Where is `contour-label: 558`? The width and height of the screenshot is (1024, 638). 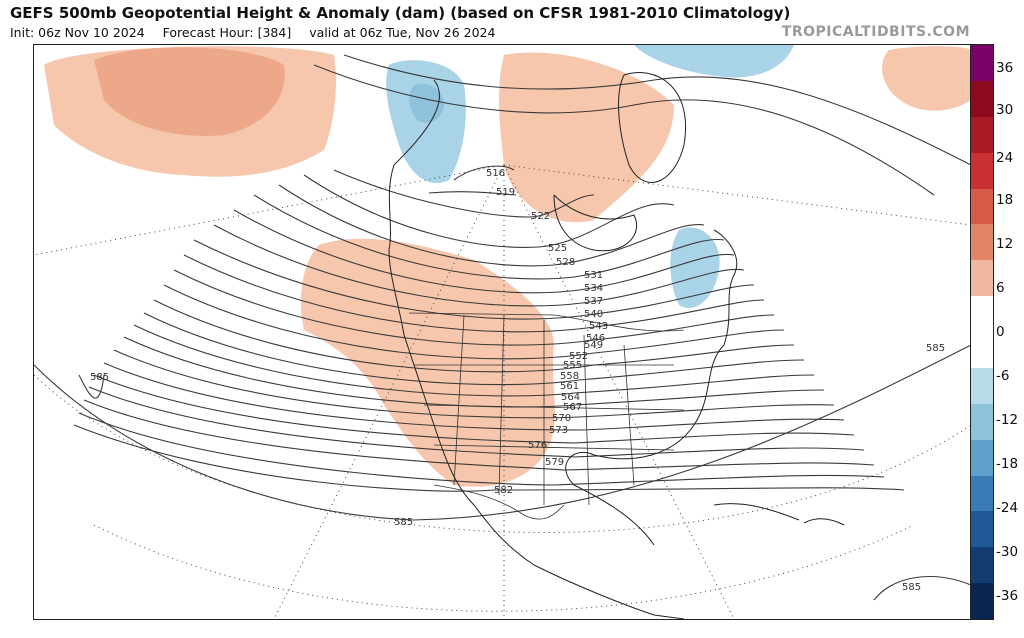
contour-label: 558 is located at coordinates (569, 376).